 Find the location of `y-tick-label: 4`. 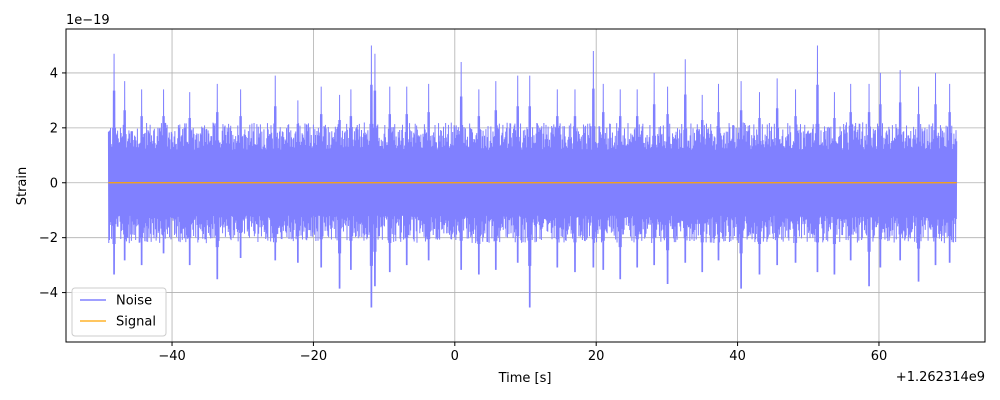

y-tick-label: 4 is located at coordinates (54, 73).